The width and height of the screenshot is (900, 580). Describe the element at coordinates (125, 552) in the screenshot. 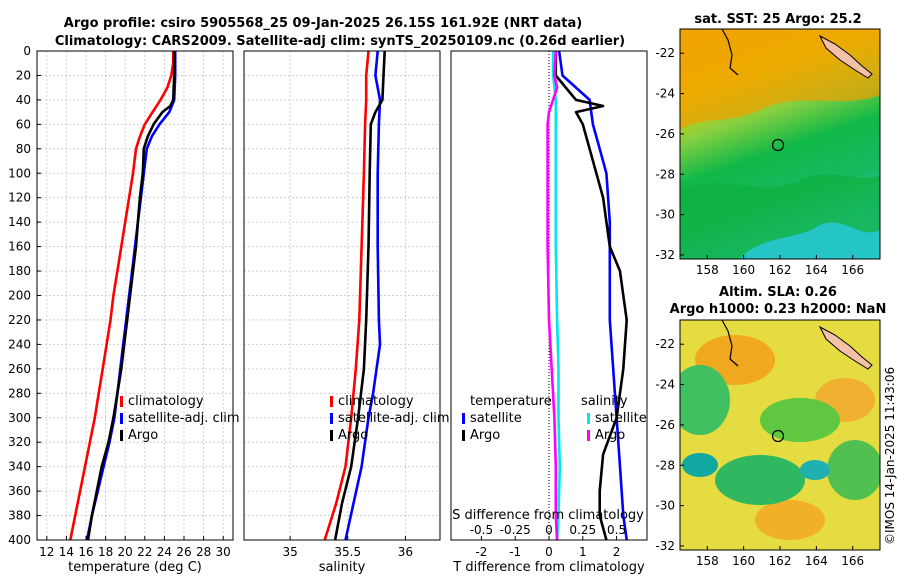

I see `x-tick-label: 20` at that location.